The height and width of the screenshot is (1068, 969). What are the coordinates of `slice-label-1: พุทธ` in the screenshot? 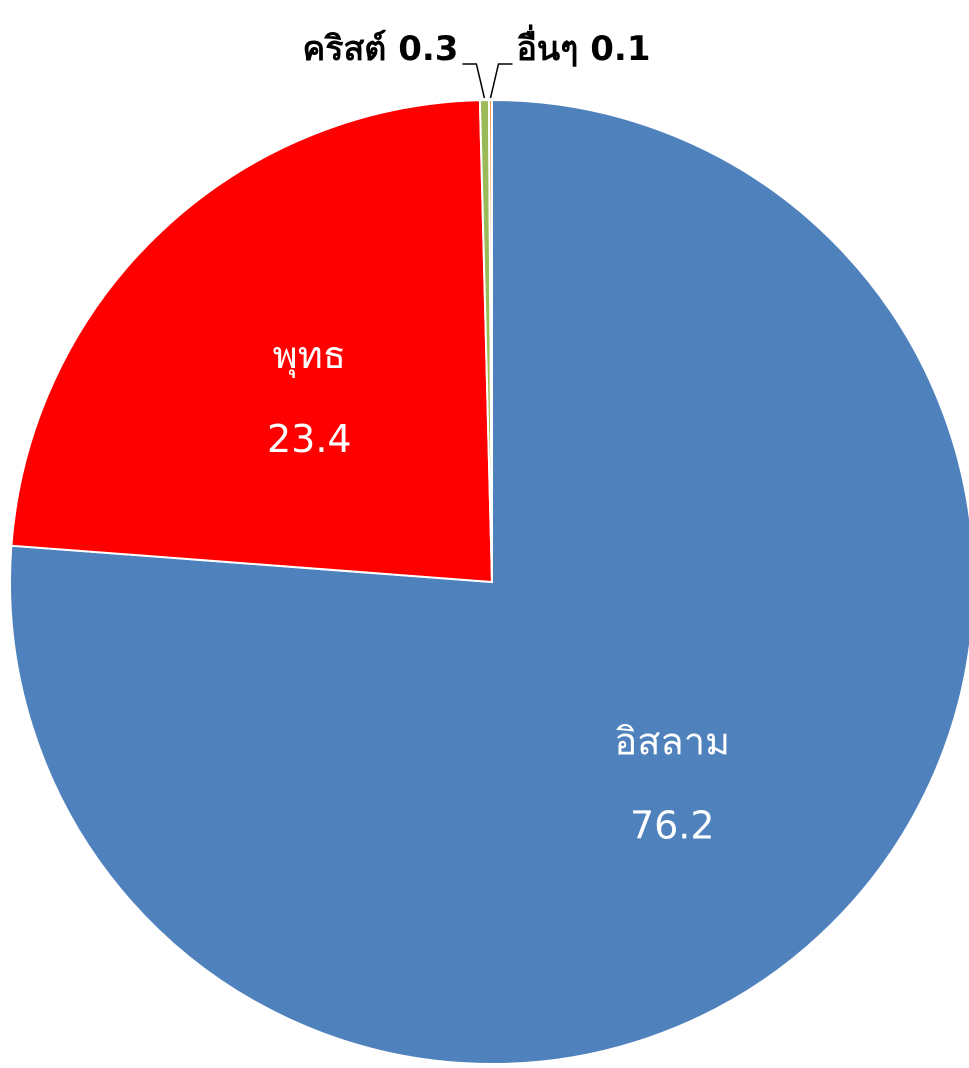 It's located at (309, 355).